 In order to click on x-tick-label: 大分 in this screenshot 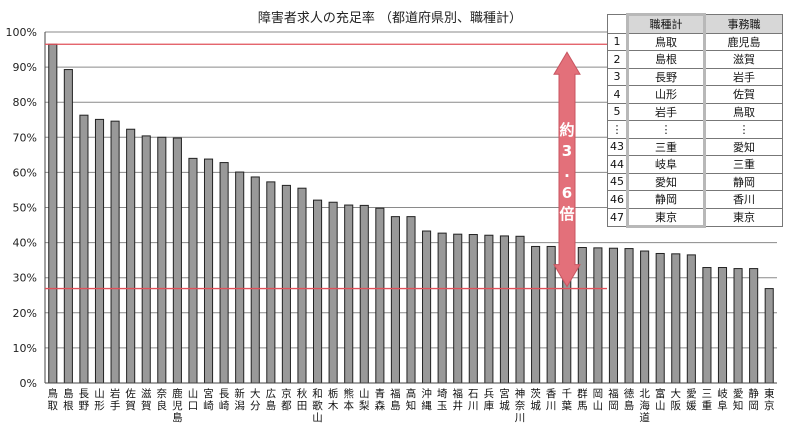, I will do `click(255, 399)`.